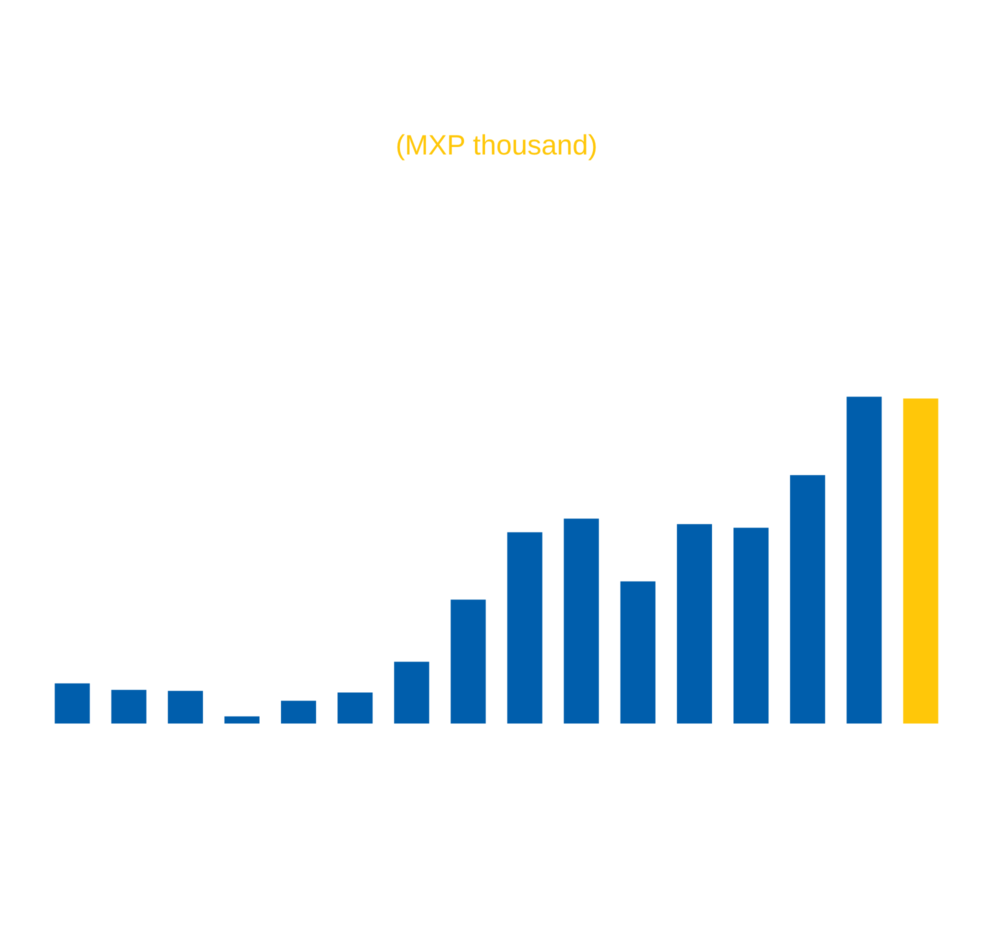 Image resolution: width=1000 pixels, height=949 pixels. I want to click on chart-title: (MXP thousand), so click(497, 145).